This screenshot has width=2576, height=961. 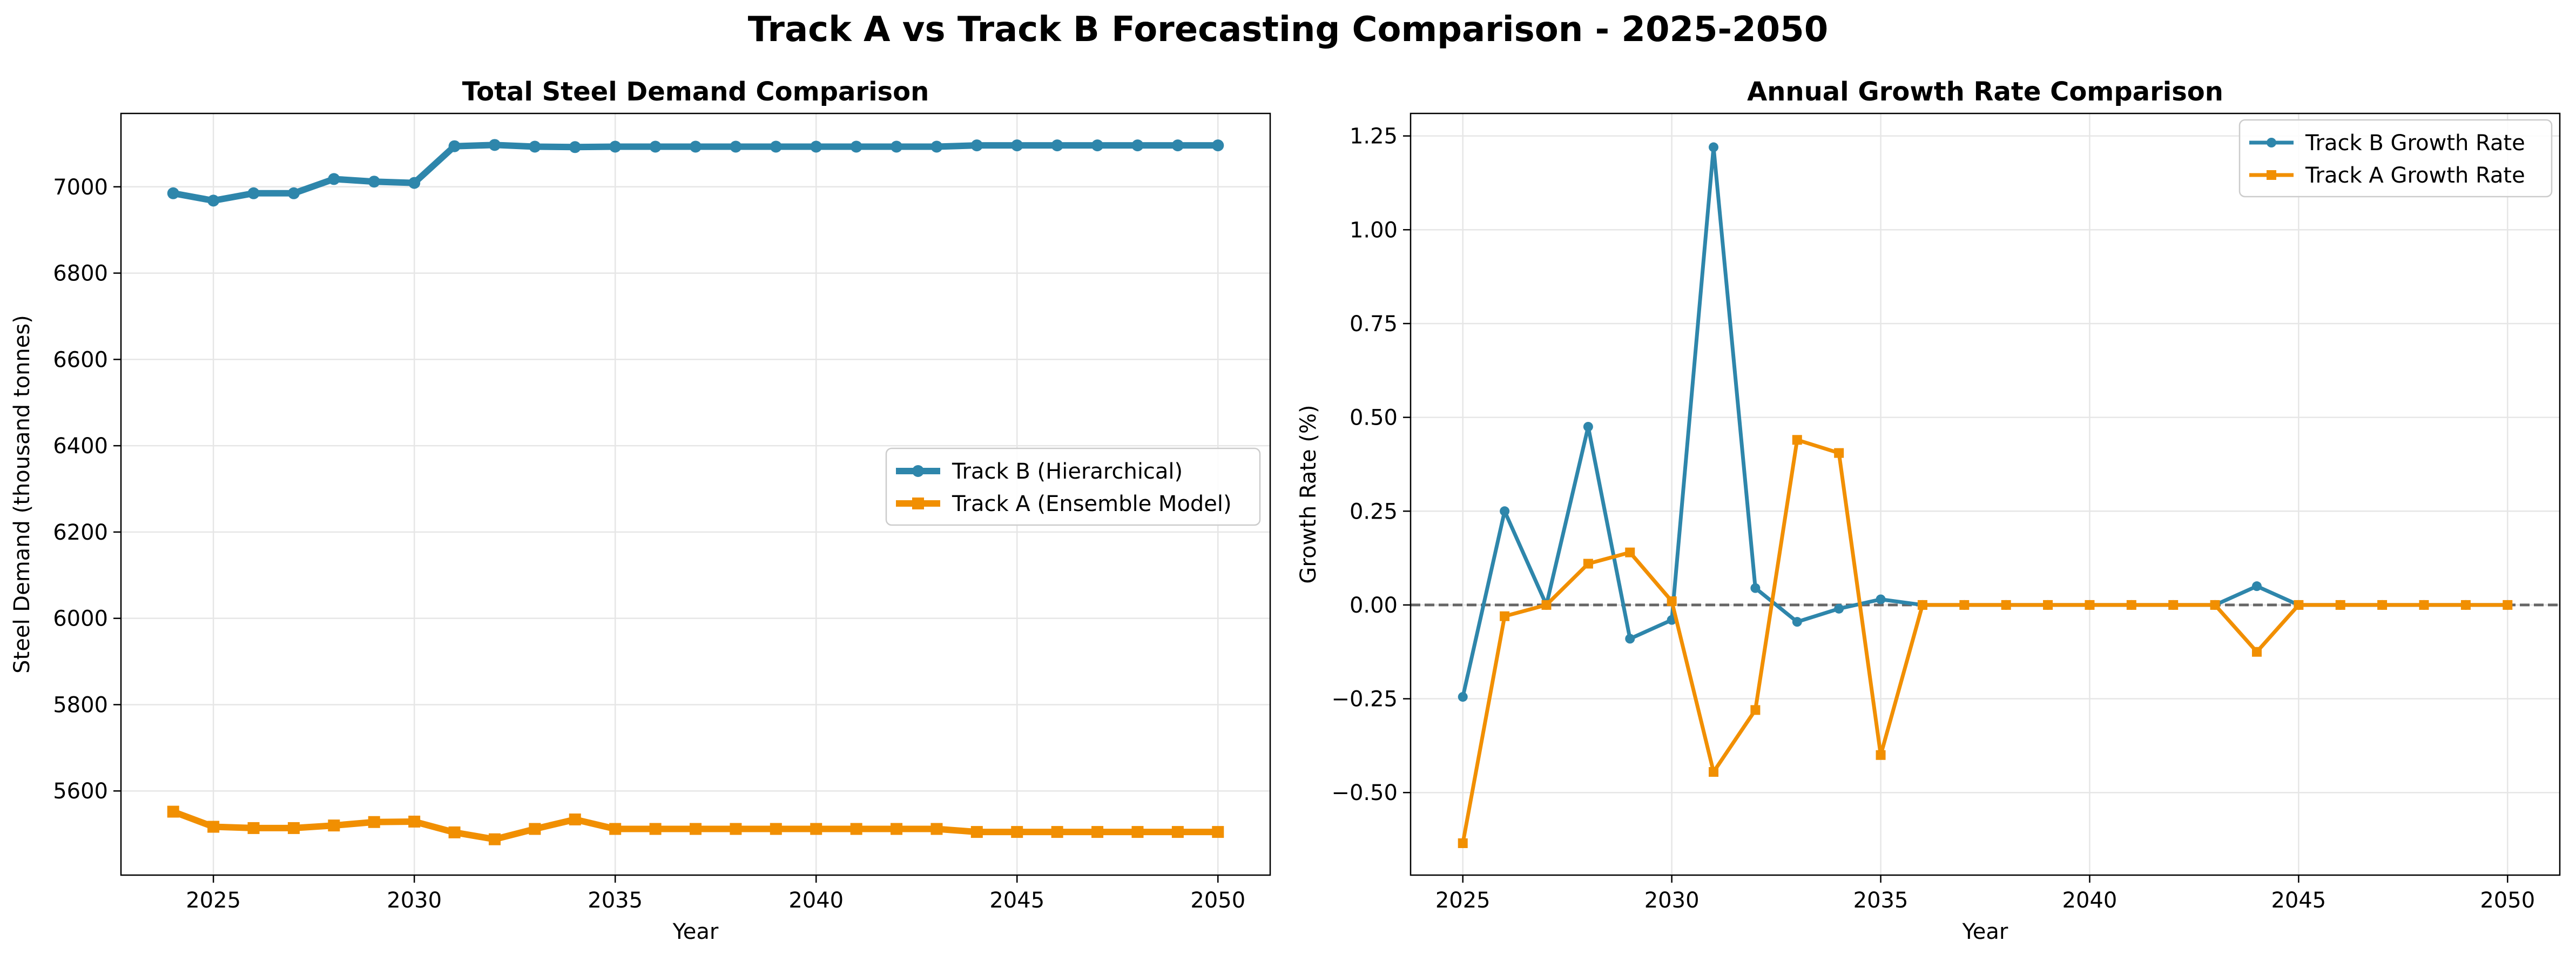 I want to click on y-tick-label: 1.00, so click(x=1374, y=230).